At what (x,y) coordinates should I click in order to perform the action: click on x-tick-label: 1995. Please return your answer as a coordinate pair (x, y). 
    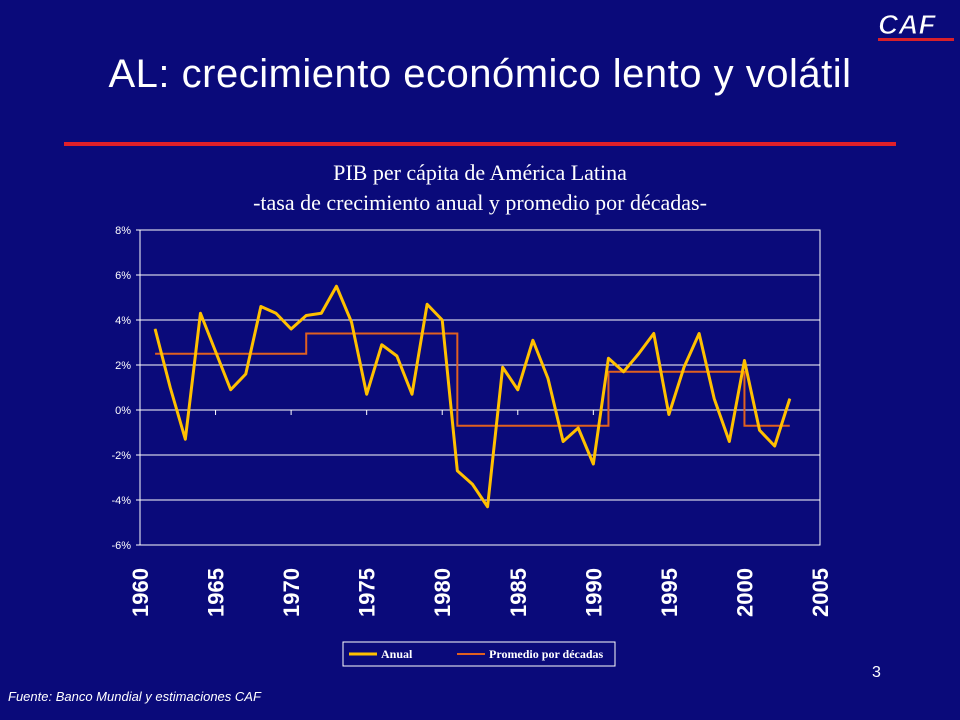
    Looking at the image, I should click on (669, 592).